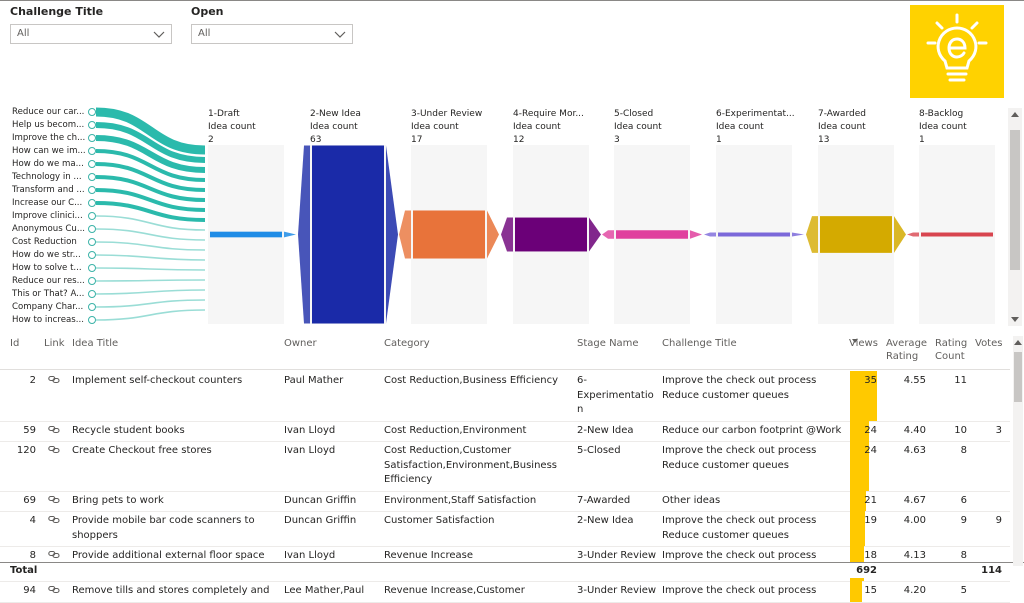 Image resolution: width=1024 pixels, height=603 pixels. Describe the element at coordinates (951, 350) in the screenshot. I see `col-rating-count: Rating Count` at that location.